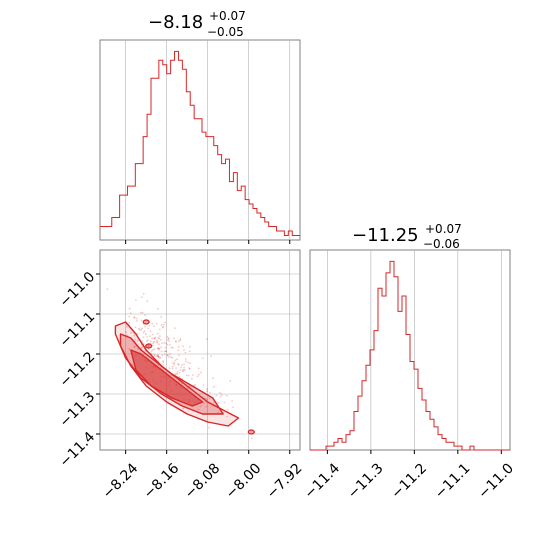 Image resolution: width=550 pixels, height=550 pixels. I want to click on histogram-1-steps, so click(200, 143).